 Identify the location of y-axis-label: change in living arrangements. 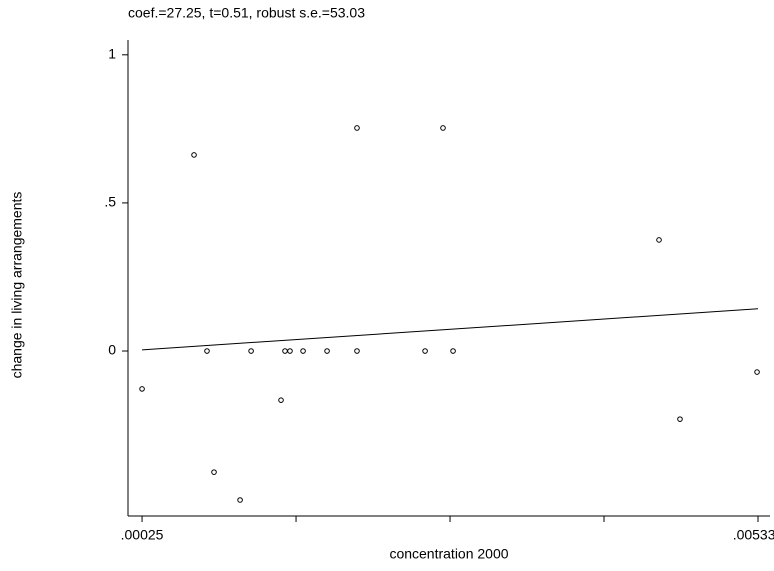
(17, 285).